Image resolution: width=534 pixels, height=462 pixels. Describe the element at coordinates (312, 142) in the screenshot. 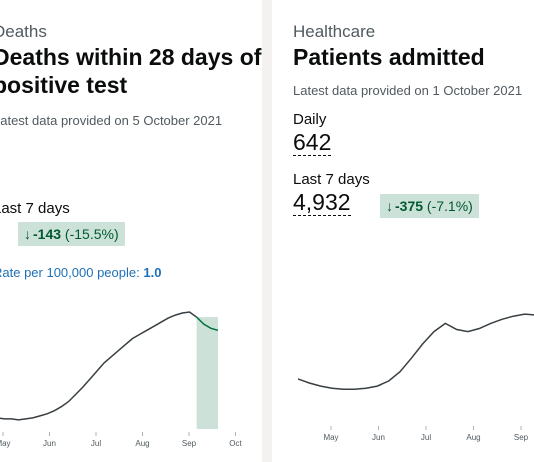

I see `patients-daily-value: 642` at that location.